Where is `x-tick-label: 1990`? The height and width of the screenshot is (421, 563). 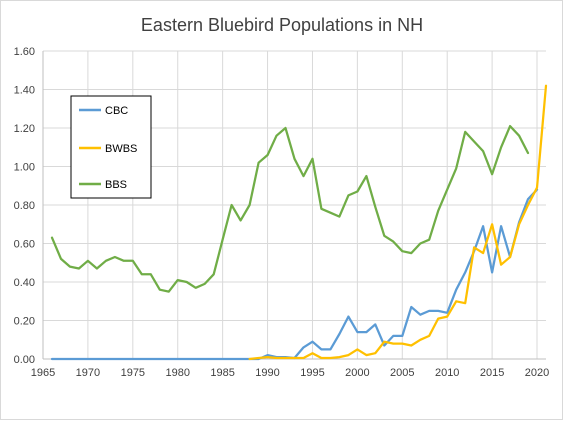
x-tick-label: 1990 is located at coordinates (267, 373).